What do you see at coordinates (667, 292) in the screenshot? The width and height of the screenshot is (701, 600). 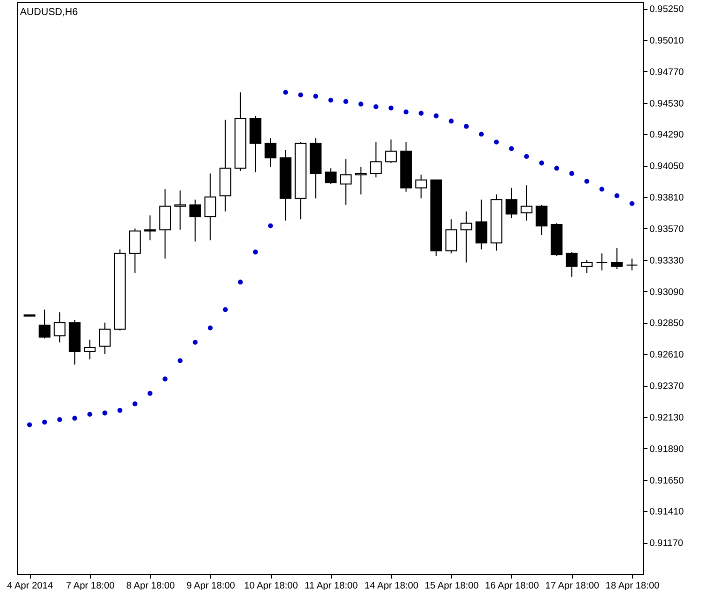 I see `y-tick-label: 0.93090` at bounding box center [667, 292].